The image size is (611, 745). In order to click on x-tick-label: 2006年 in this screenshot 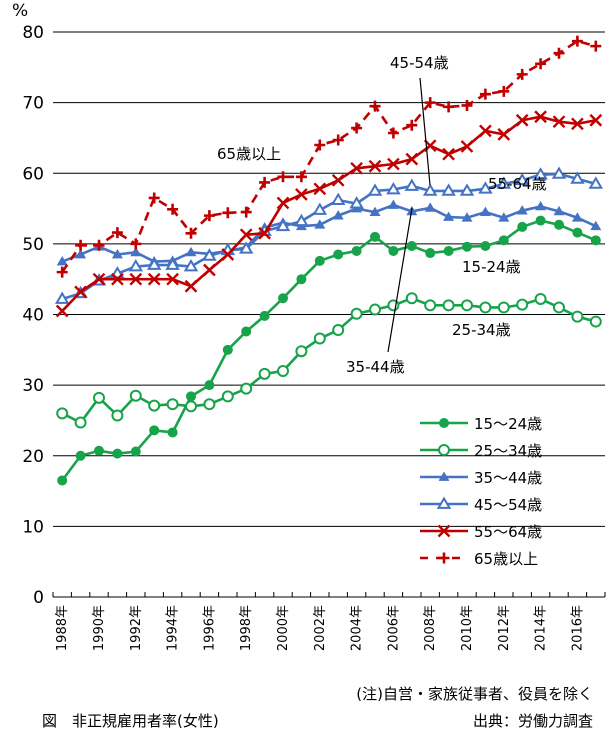, I will do `click(393, 628)`.